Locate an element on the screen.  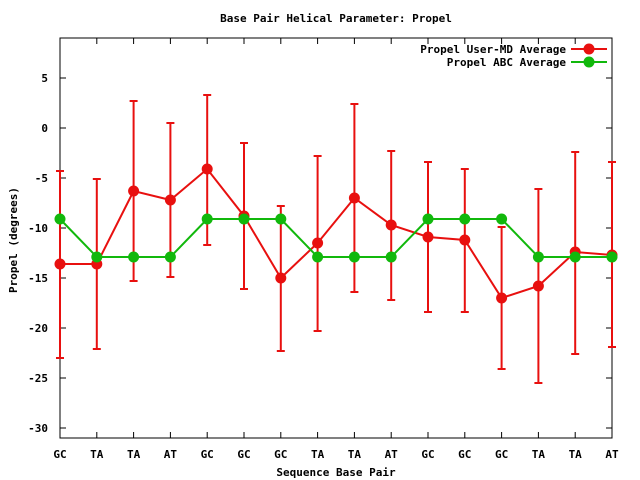
chart-title: Base Pair Helical Parameter: Propel is located at coordinates (336, 18).